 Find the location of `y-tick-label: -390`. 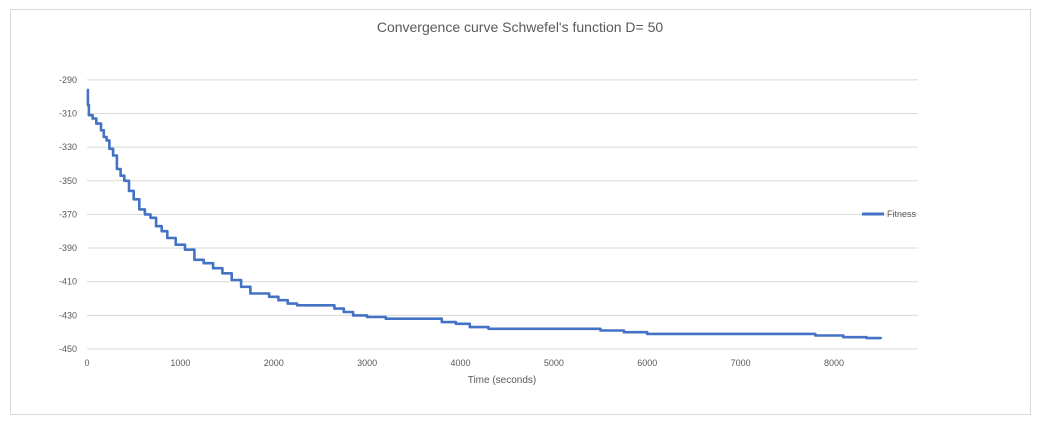

y-tick-label: -390 is located at coordinates (68, 248).